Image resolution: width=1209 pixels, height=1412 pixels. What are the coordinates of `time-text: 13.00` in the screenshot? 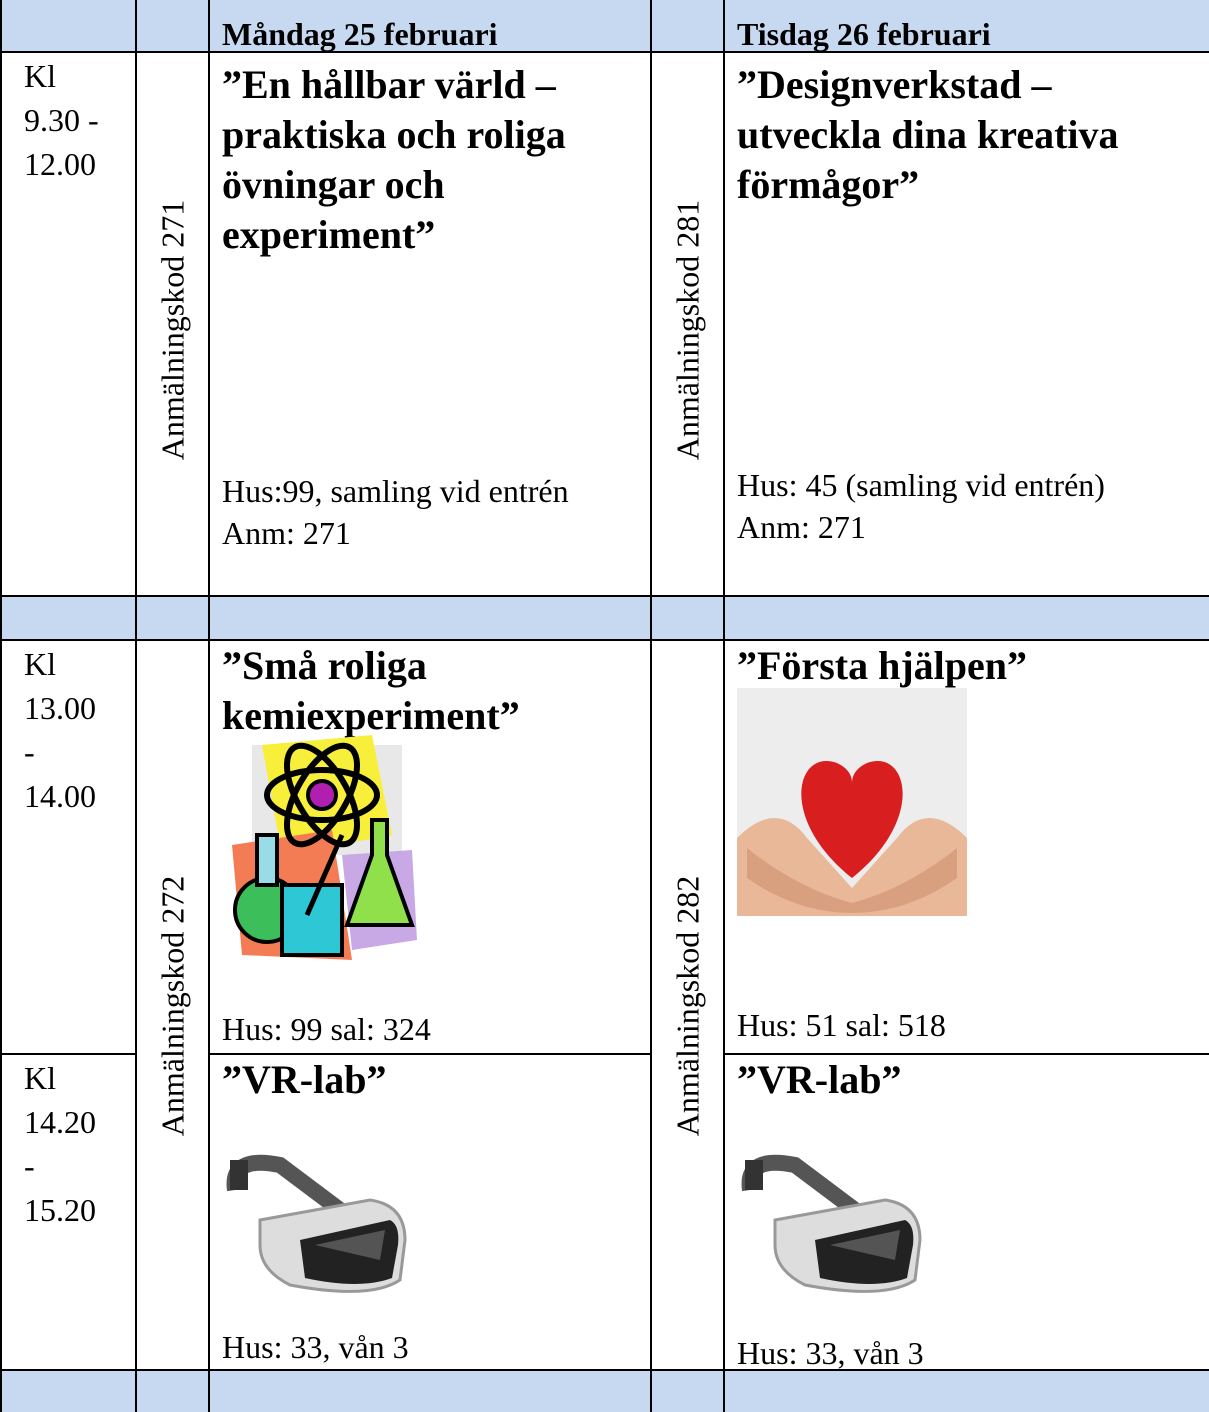 It's located at (60, 708).